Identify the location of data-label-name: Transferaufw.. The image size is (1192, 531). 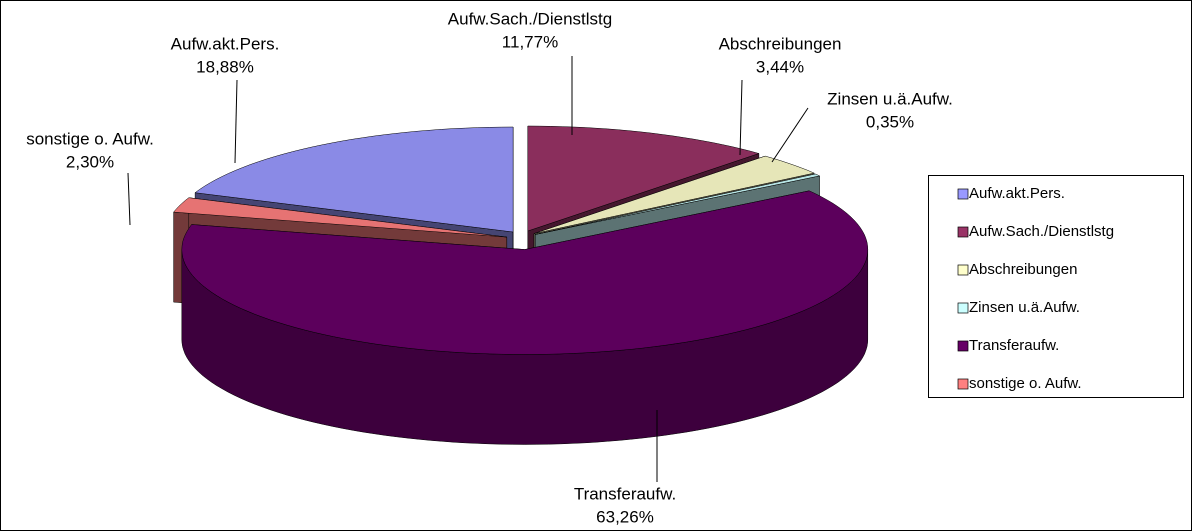
(625, 493).